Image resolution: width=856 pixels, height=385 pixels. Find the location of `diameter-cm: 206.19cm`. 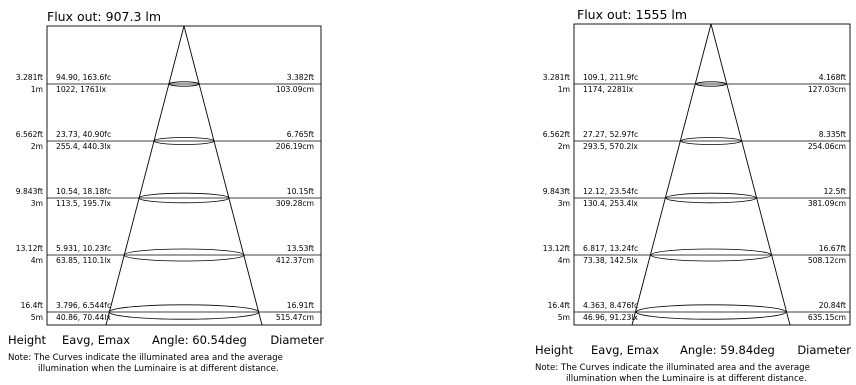

diameter-cm: 206.19cm is located at coordinates (295, 146).